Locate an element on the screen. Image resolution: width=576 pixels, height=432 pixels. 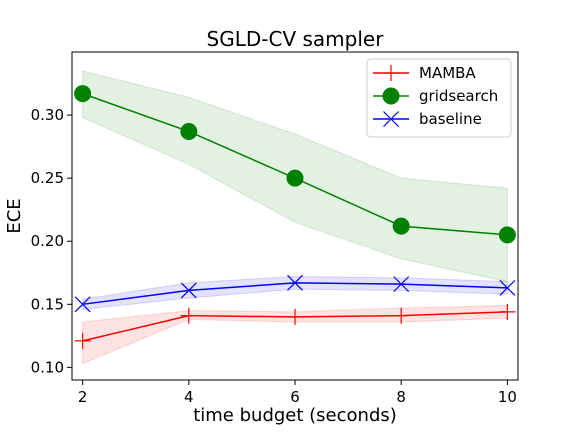
x-axis-label: time budget (seconds) is located at coordinates (295, 415).